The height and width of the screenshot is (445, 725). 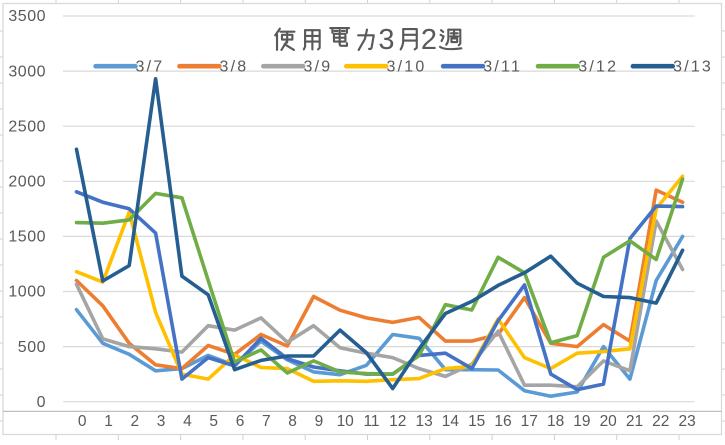 What do you see at coordinates (150, 67) in the screenshot?
I see `svg-text: 3/7` at bounding box center [150, 67].